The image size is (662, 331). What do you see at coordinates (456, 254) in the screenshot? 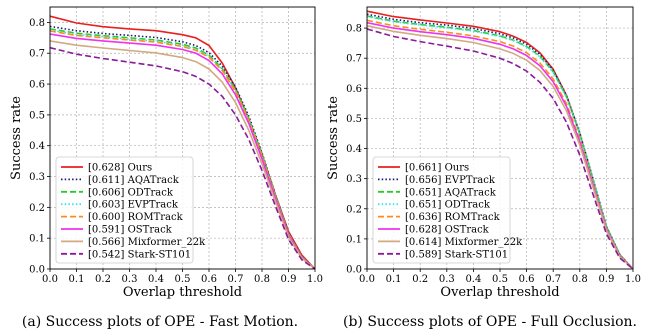
I see `legend-label-7: [0.589] Stark-ST101` at bounding box center [456, 254].